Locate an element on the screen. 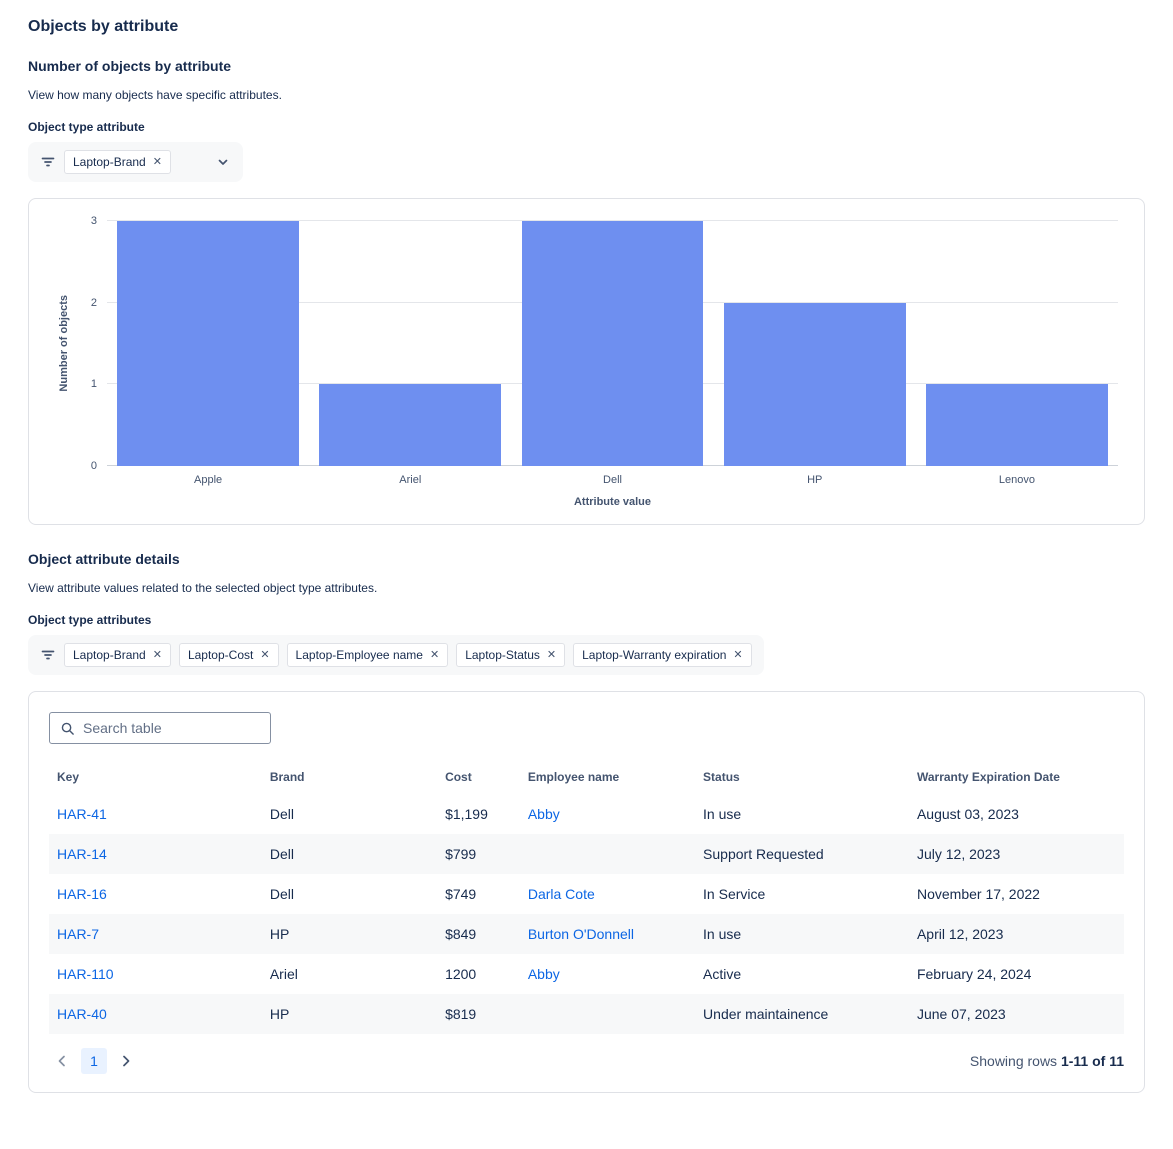 The height and width of the screenshot is (1149, 1173). bar-dell is located at coordinates (612, 343).